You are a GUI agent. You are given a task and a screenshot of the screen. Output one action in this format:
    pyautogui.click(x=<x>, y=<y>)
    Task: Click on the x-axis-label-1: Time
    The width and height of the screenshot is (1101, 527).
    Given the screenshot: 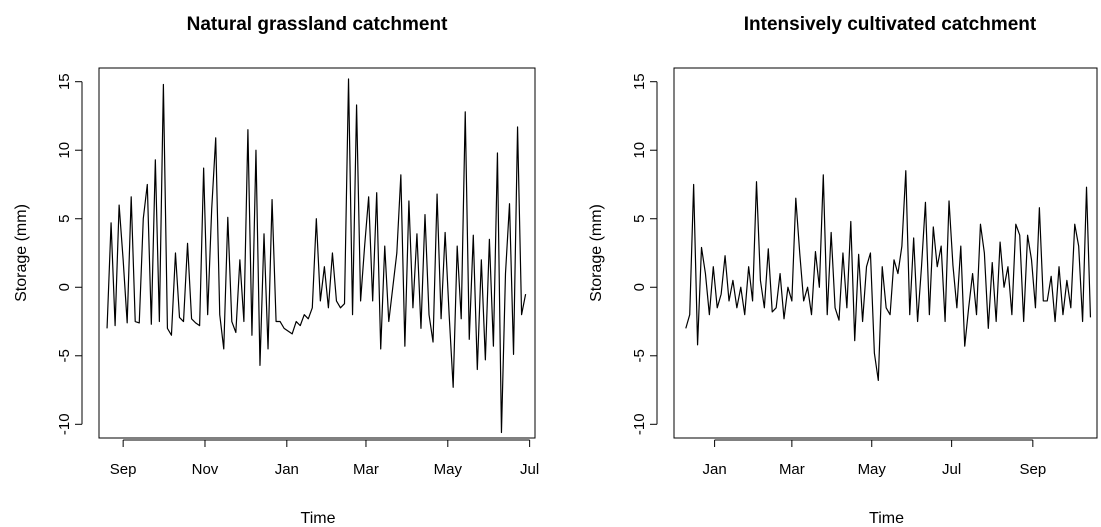 What is the action you would take?
    pyautogui.click(x=318, y=518)
    